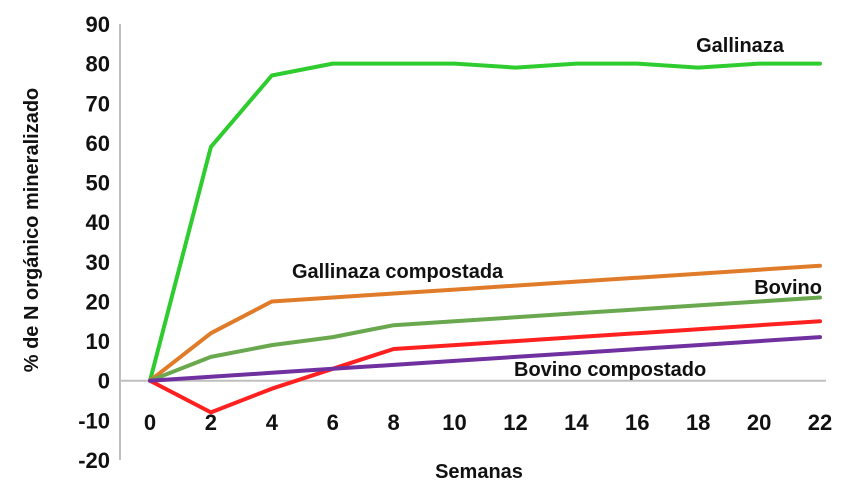 Image resolution: width=841 pixels, height=487 pixels. What do you see at coordinates (788, 288) in the screenshot?
I see `series-label-bovino: Bovino` at bounding box center [788, 288].